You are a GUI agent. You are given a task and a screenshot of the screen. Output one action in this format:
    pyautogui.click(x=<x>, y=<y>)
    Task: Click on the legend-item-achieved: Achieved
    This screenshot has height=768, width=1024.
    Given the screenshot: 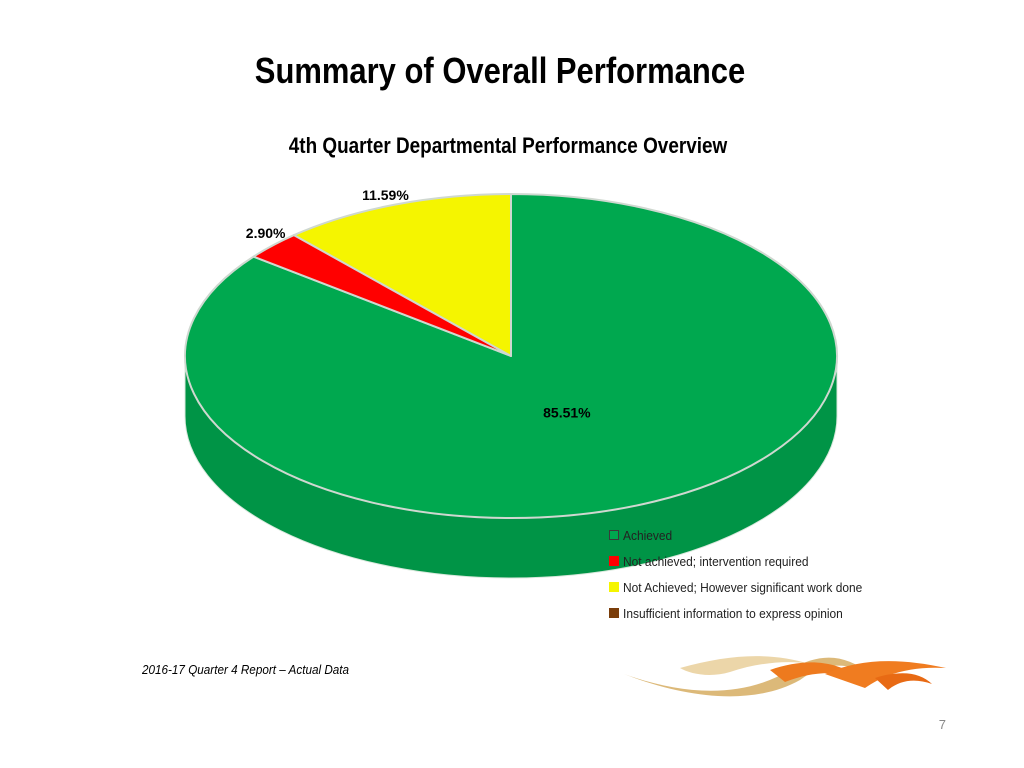 What is the action you would take?
    pyautogui.click(x=746, y=535)
    